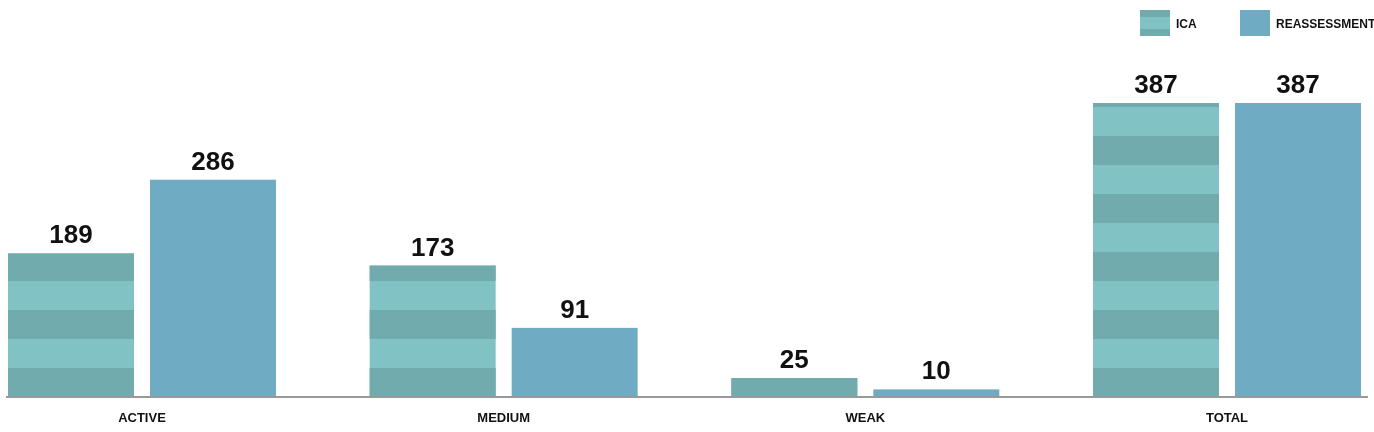  What do you see at coordinates (865, 417) in the screenshot?
I see `x-tick-label: WEAK` at bounding box center [865, 417].